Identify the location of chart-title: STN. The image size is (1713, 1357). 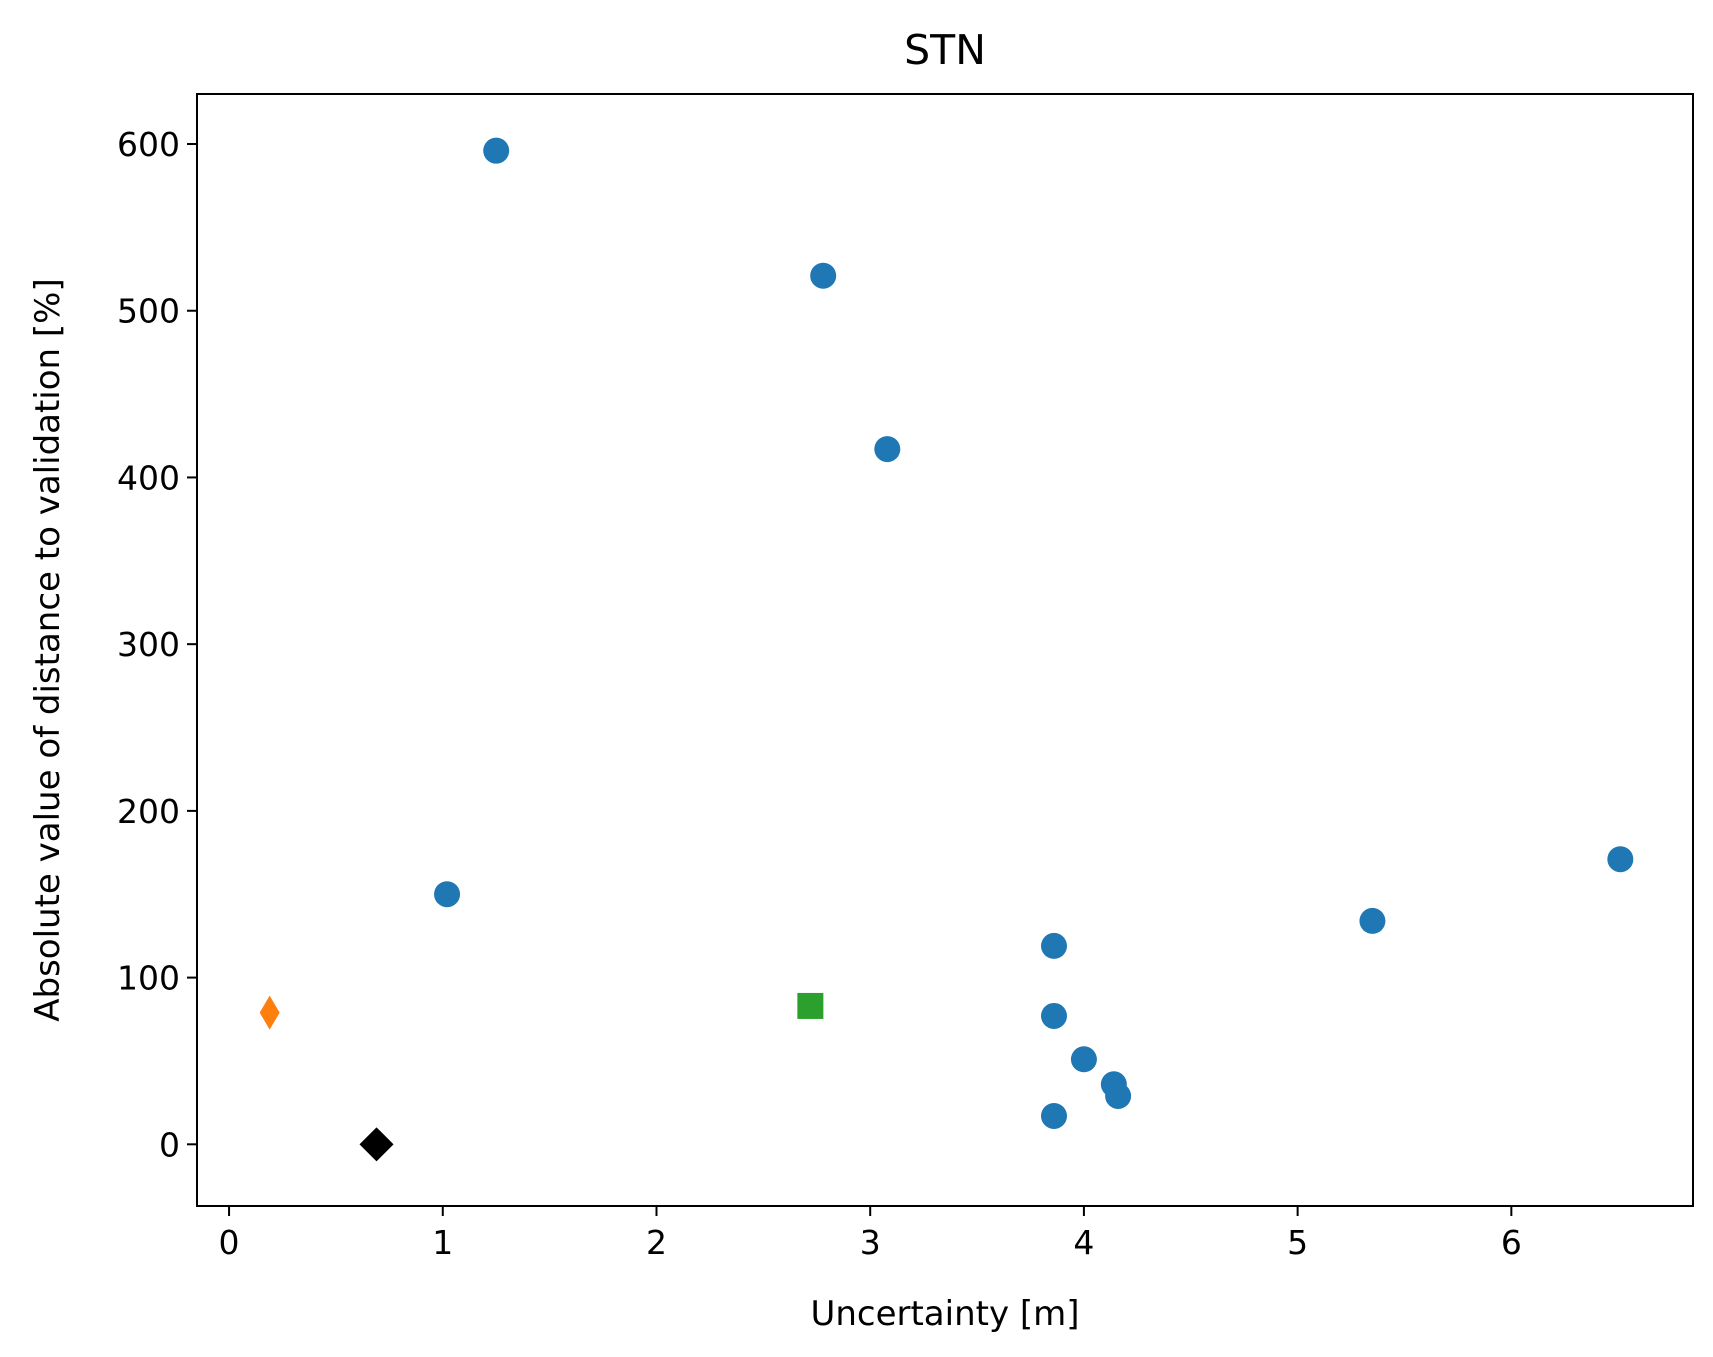
(945, 50).